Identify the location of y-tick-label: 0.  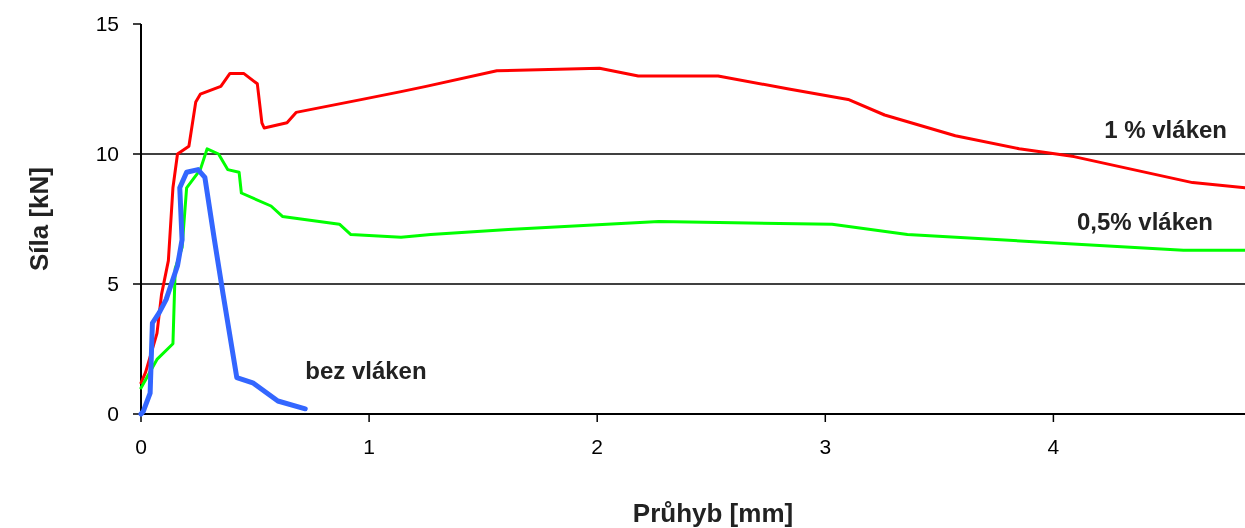
(113, 414).